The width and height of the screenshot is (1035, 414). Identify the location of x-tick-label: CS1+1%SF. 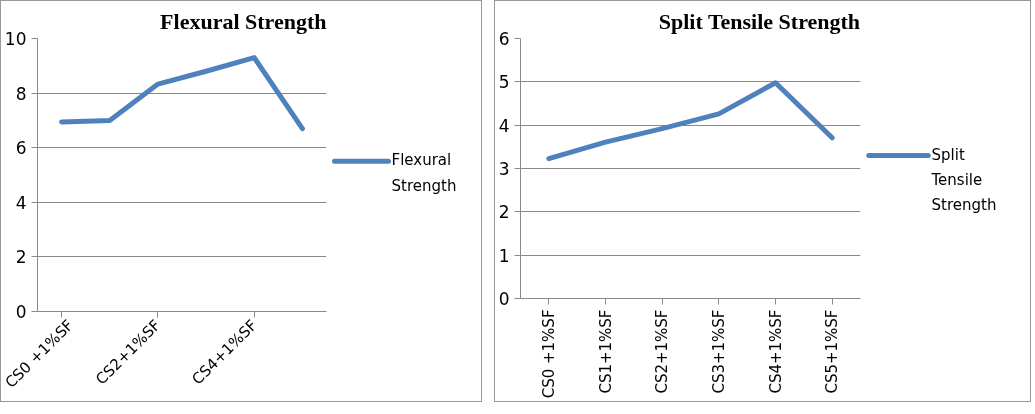
(605, 351).